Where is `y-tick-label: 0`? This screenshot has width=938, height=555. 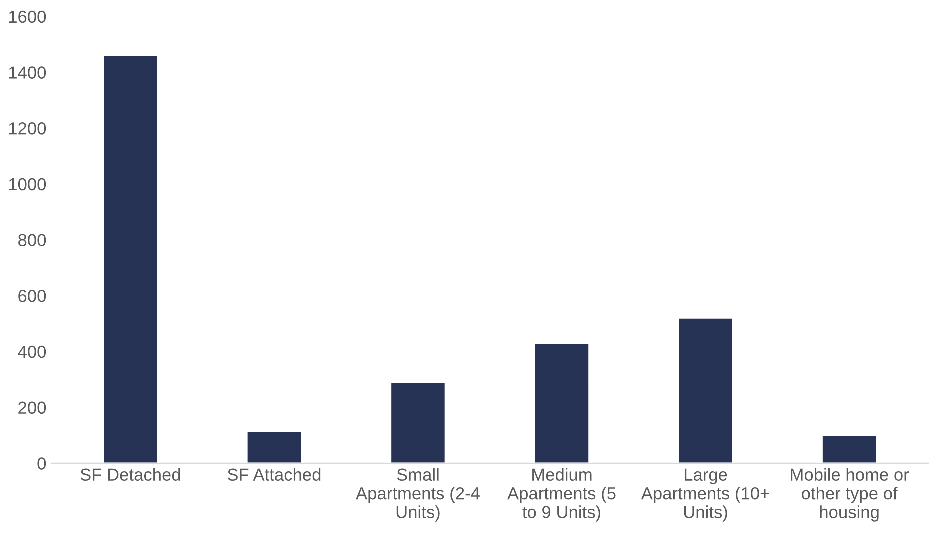 y-tick-label: 0 is located at coordinates (42, 464).